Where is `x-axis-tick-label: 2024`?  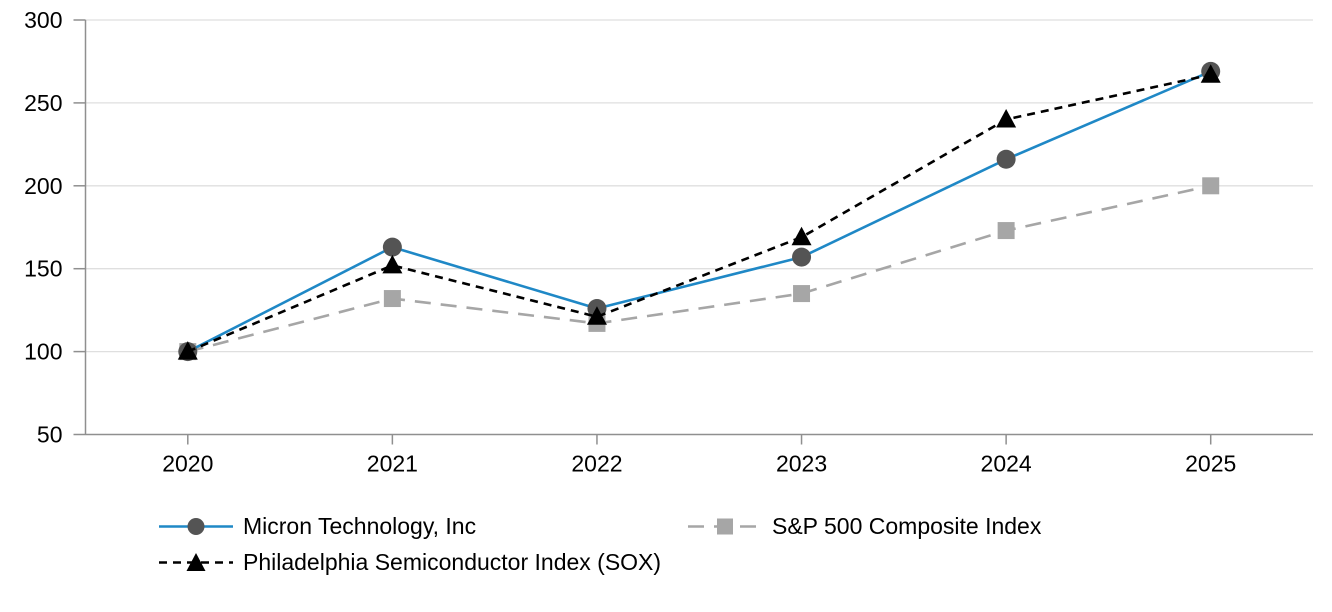
x-axis-tick-label: 2024 is located at coordinates (1006, 464).